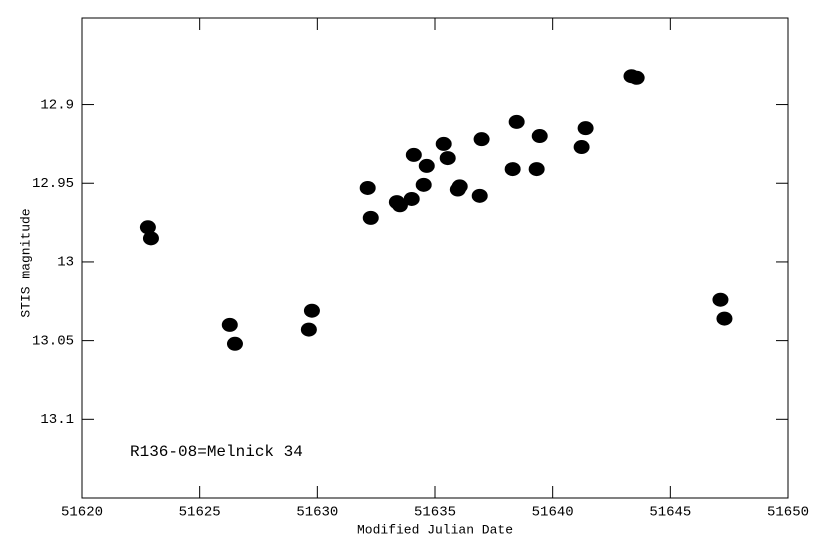 The height and width of the screenshot is (554, 830). What do you see at coordinates (53, 184) in the screenshot?
I see `y-tick-label: 12.95` at bounding box center [53, 184].